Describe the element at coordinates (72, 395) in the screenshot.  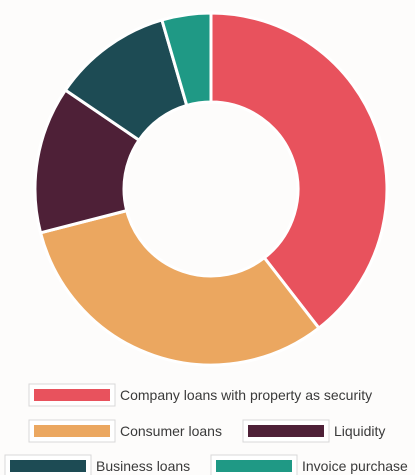
I see `legend-swatch-company-loans` at that location.